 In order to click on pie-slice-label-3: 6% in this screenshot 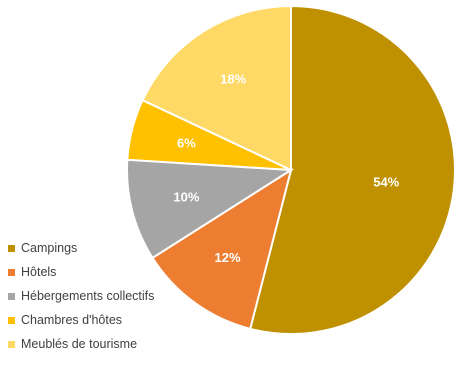, I will do `click(186, 143)`.